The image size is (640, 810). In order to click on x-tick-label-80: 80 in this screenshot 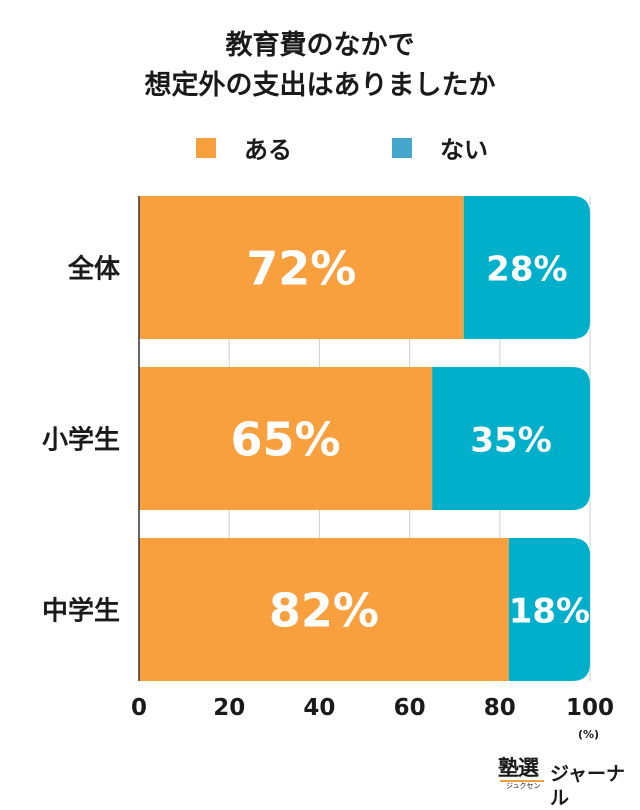, I will do `click(500, 708)`.